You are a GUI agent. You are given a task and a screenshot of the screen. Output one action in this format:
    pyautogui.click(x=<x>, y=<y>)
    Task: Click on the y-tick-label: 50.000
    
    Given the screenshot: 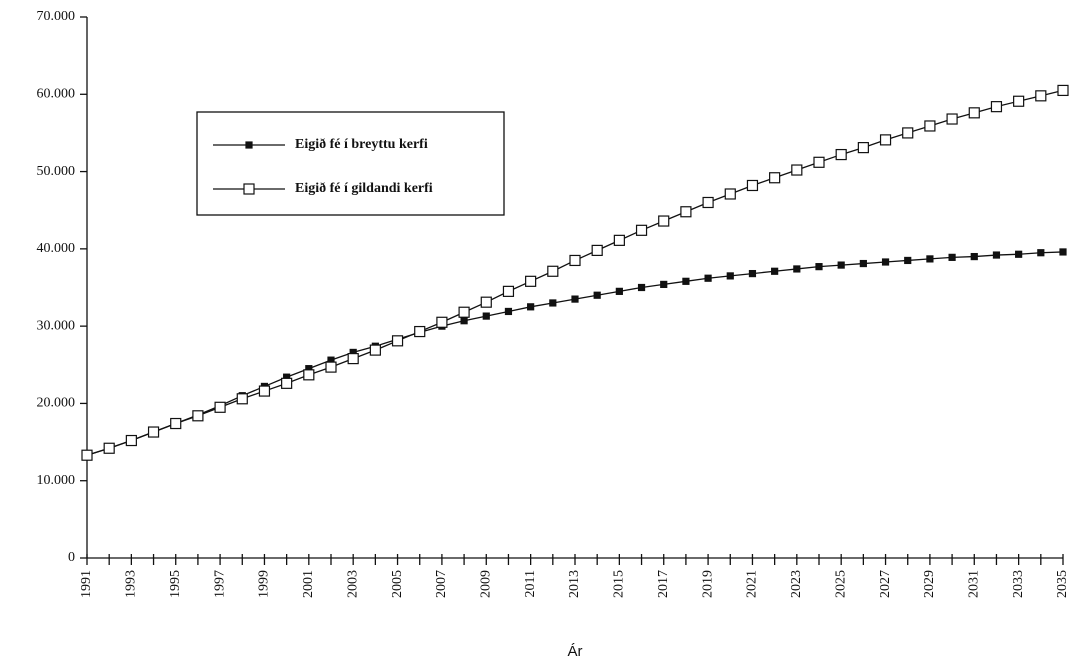 What is the action you would take?
    pyautogui.click(x=56, y=171)
    